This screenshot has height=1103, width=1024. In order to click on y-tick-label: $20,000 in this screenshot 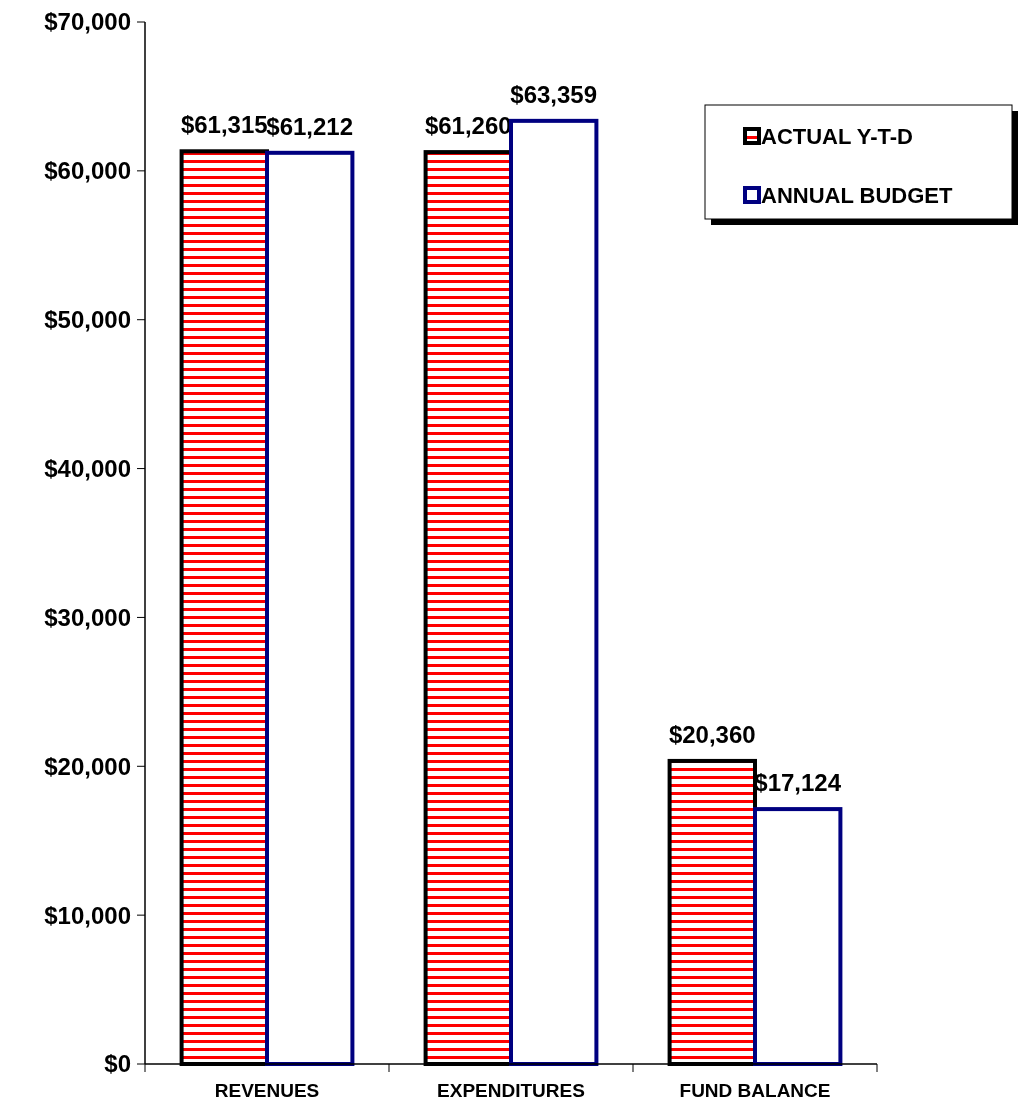, I will do `click(87, 766)`.